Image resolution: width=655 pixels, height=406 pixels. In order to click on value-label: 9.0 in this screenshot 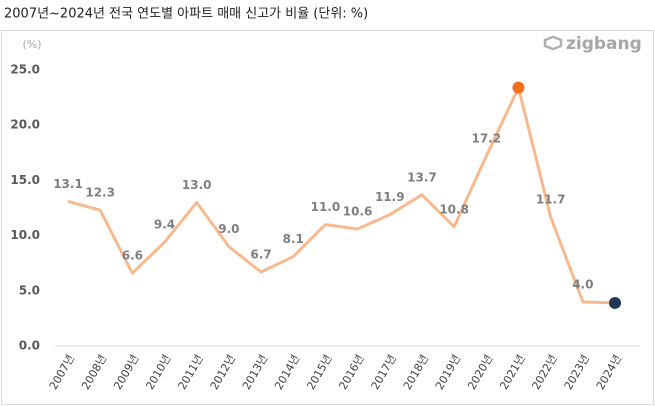, I will do `click(228, 229)`.